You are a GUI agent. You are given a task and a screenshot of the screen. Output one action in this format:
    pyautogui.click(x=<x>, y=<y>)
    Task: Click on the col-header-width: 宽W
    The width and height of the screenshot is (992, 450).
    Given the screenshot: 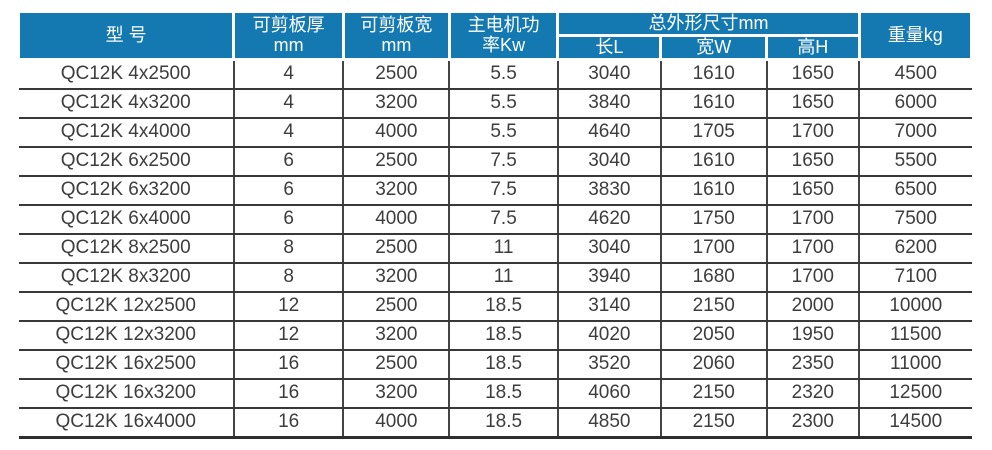 What is the action you would take?
    pyautogui.click(x=714, y=47)
    